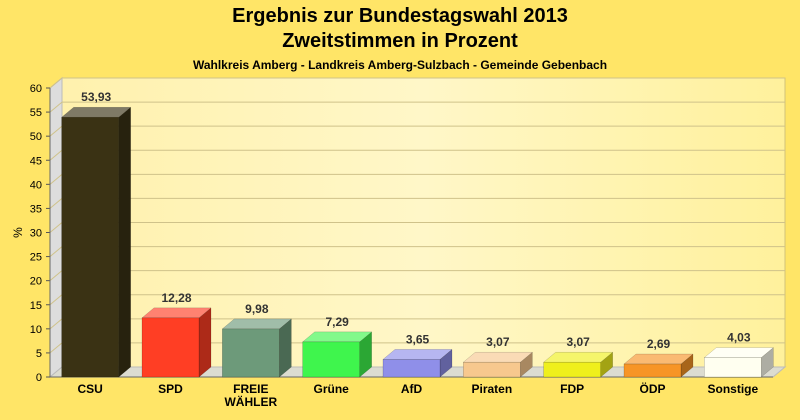 The width and height of the screenshot is (800, 420). I want to click on y-tick-label: 45, so click(36, 161).